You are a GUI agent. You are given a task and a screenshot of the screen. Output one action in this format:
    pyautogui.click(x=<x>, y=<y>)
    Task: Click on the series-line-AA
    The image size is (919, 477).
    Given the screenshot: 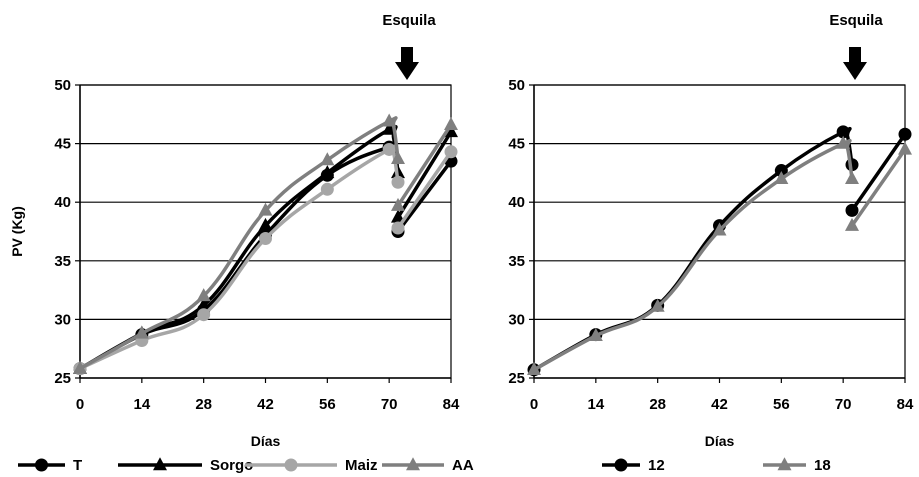 What is the action you would take?
    pyautogui.click(x=424, y=165)
    